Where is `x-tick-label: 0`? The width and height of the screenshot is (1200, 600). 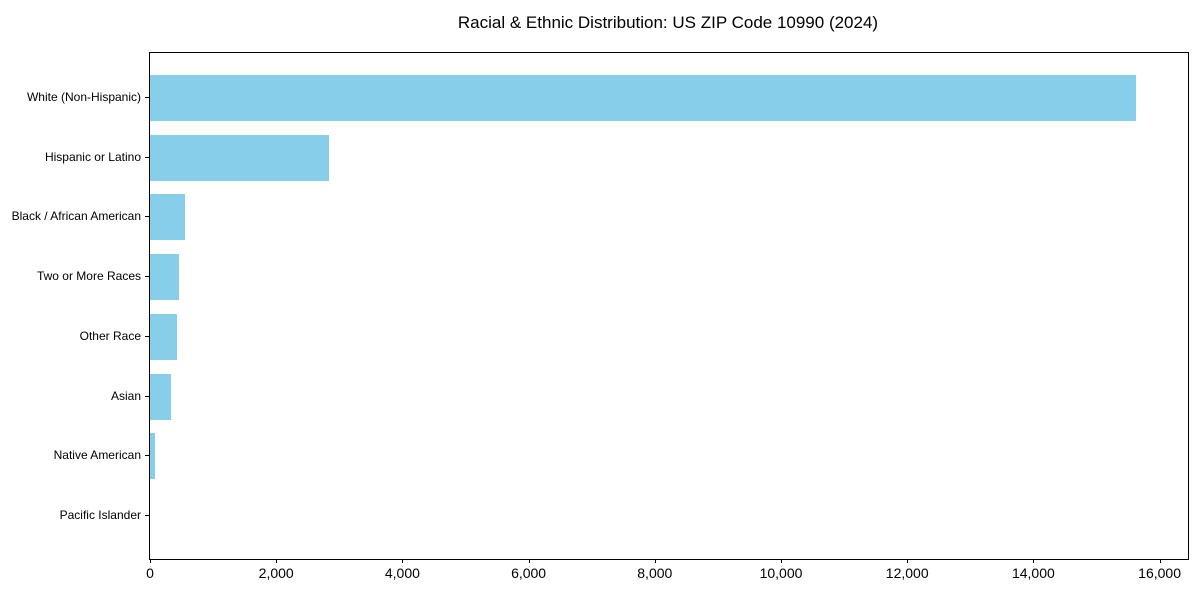 x-tick-label: 0 is located at coordinates (150, 573).